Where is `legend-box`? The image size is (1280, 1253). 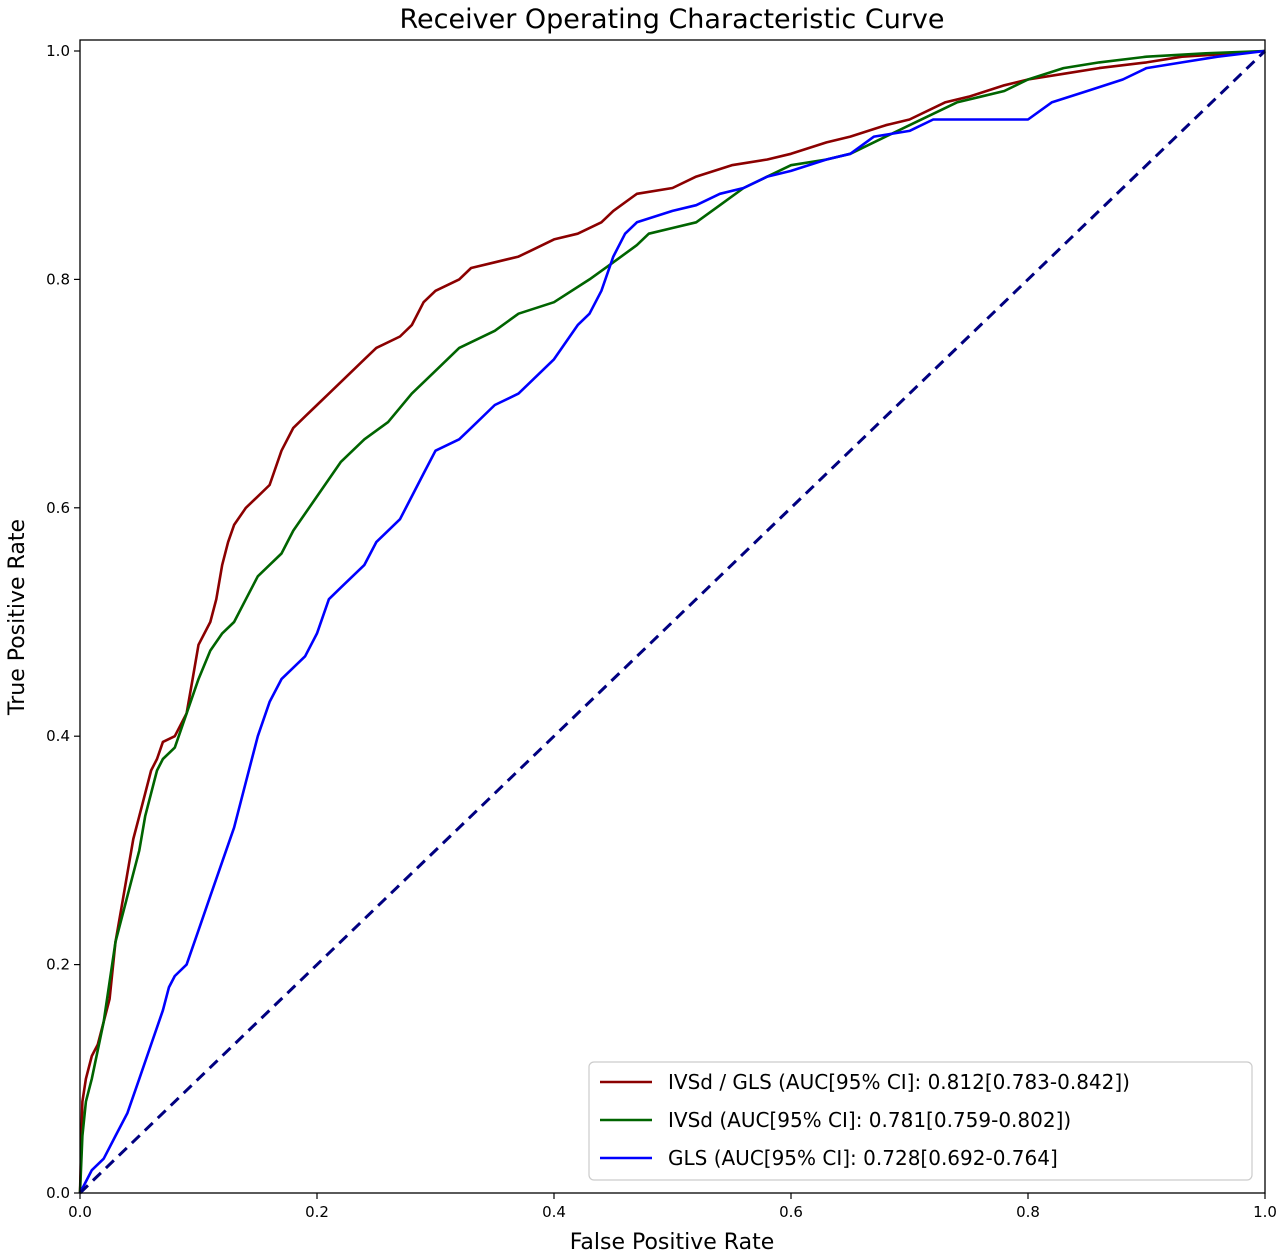
legend-box is located at coordinates (920, 1121).